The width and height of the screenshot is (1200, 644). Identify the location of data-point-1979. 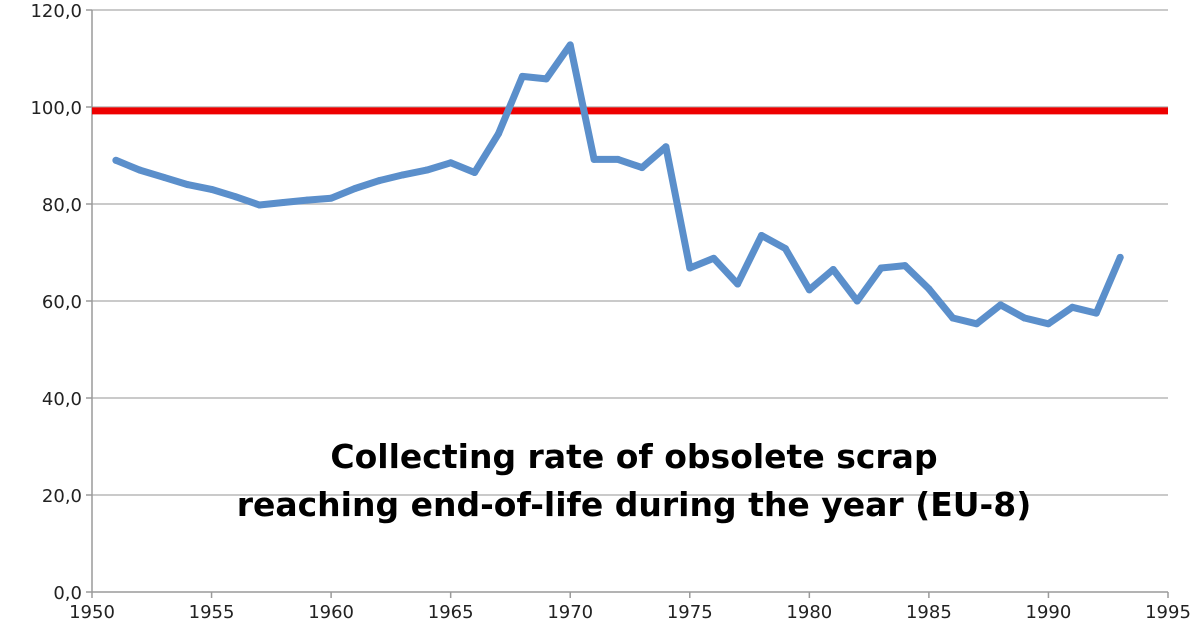
(785, 249).